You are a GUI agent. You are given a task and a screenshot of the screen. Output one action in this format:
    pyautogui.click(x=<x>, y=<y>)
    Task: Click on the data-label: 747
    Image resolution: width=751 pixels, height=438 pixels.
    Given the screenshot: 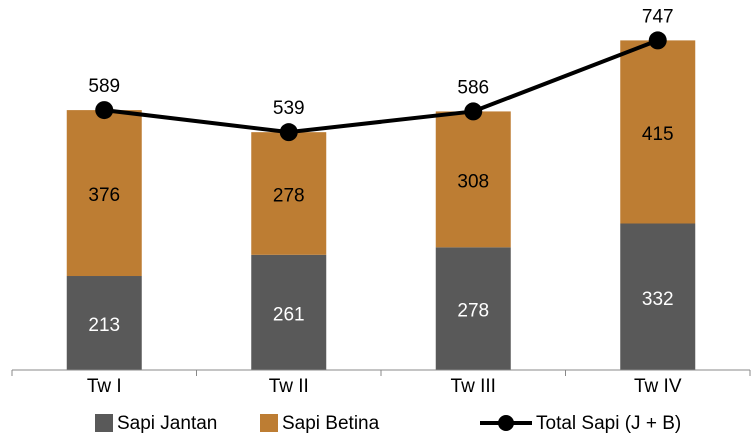 What is the action you would take?
    pyautogui.click(x=658, y=16)
    